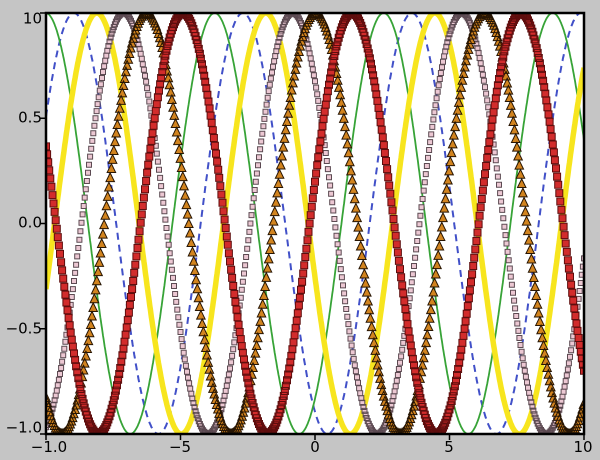 This screenshot has width=600, height=460. Describe the element at coordinates (32, 18) in the screenshot. I see `y-tick-label-1: 10` at that location.